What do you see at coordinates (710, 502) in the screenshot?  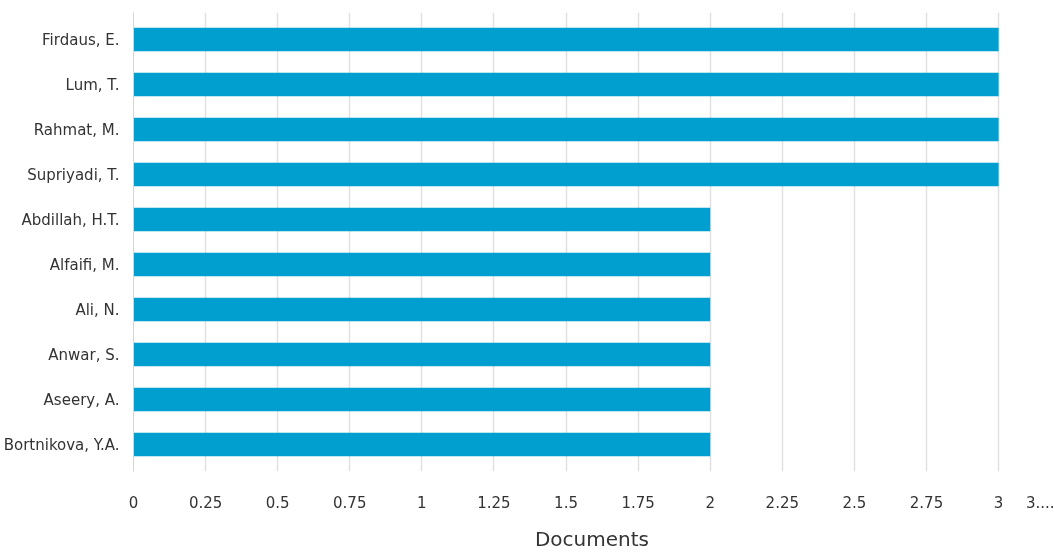 I see `x-tick-label: 2` at bounding box center [710, 502].